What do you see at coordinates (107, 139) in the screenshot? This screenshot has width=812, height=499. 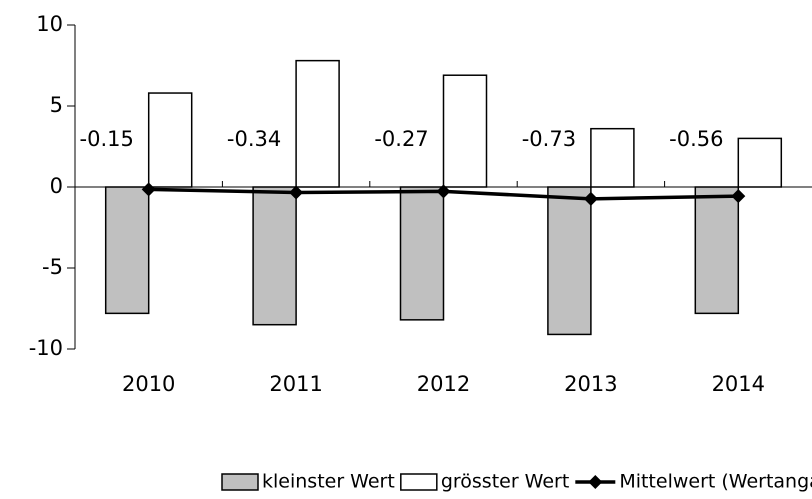 I see `value-label: -0.15` at bounding box center [107, 139].